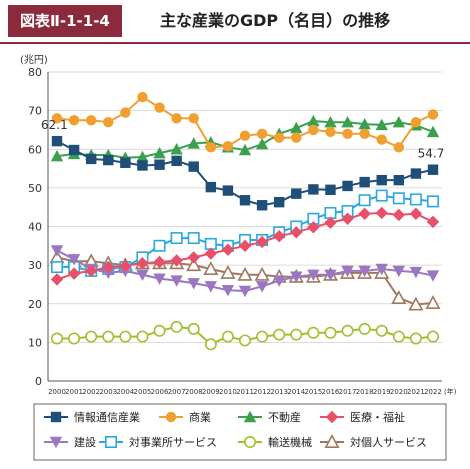 The height and width of the screenshot is (469, 470). I want to click on legend-label: 対個人サービス, so click(388, 442).